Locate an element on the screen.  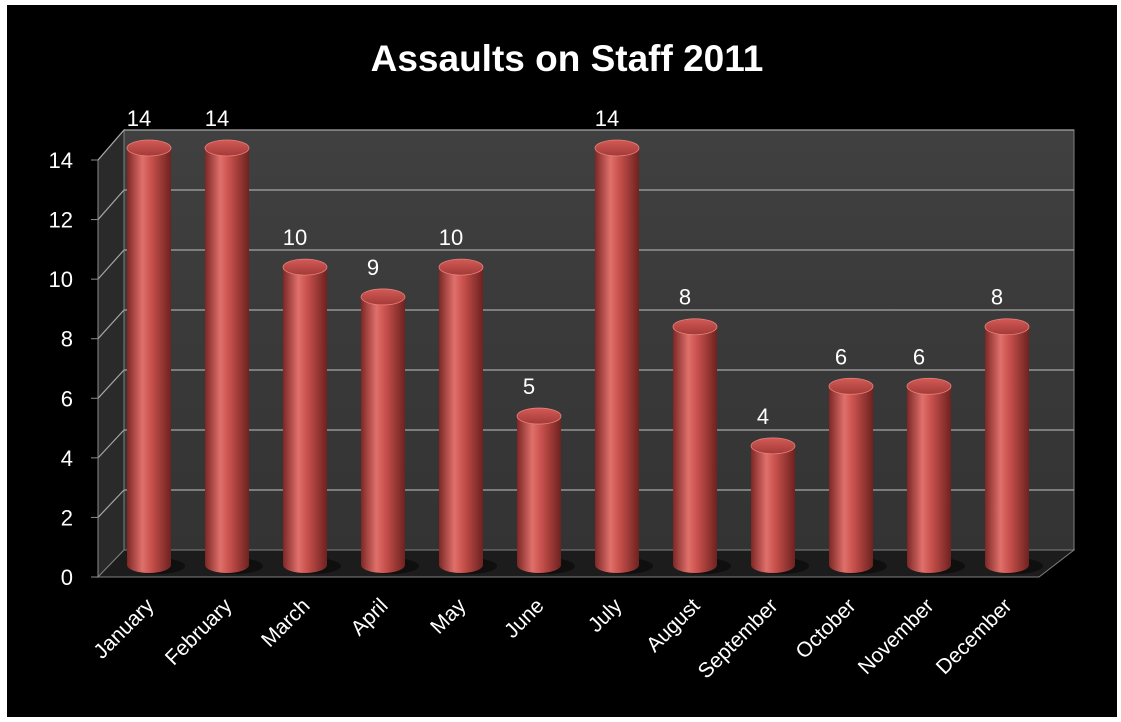
x-tick-label: October is located at coordinates (825, 628).